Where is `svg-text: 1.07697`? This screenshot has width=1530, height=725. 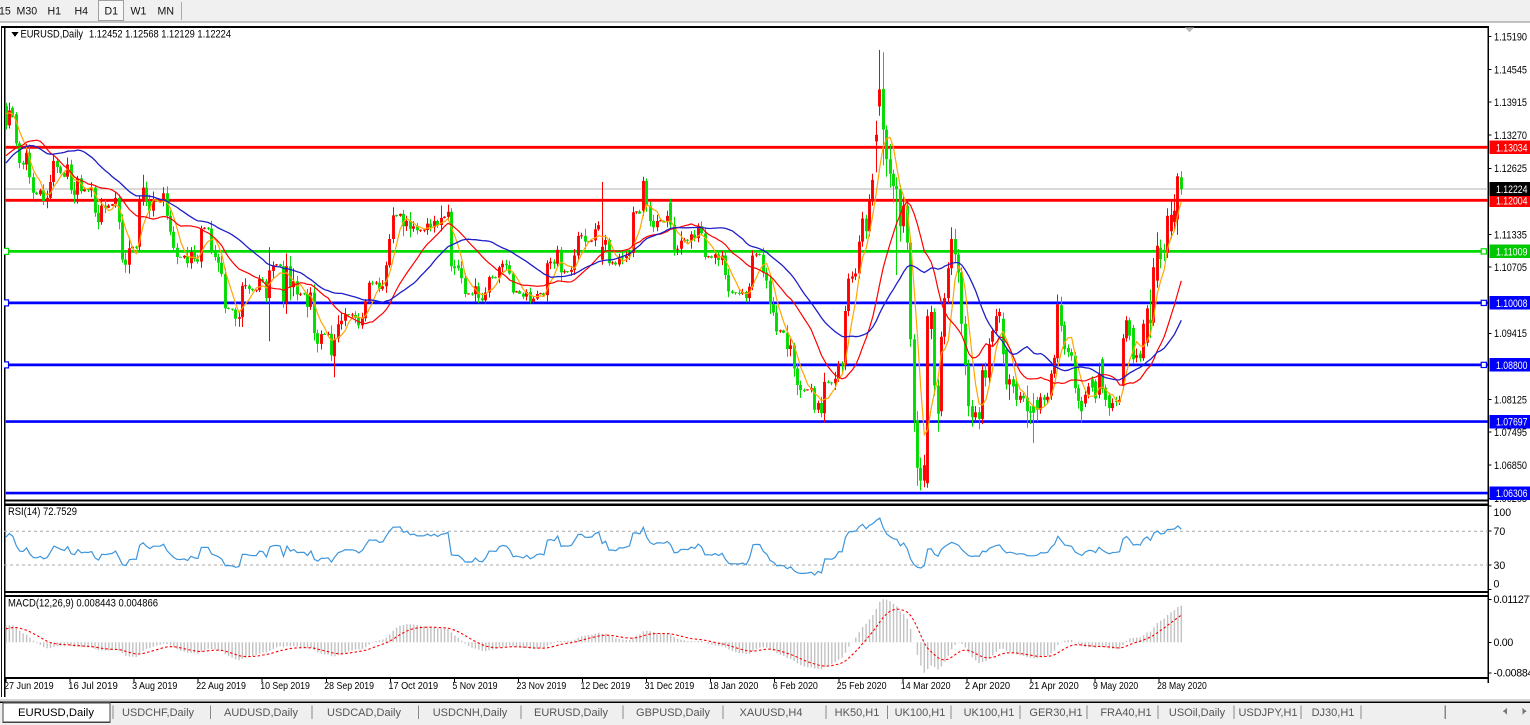
svg-text: 1.07697 is located at coordinates (1512, 423).